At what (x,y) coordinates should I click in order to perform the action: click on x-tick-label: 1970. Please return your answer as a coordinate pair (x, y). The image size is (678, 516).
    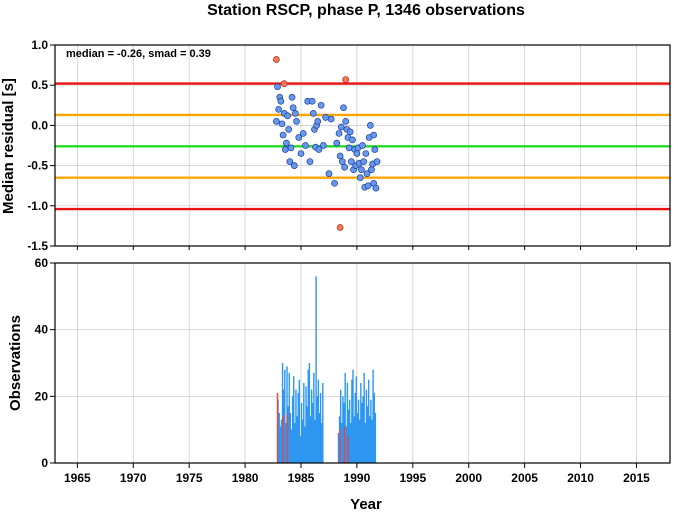
    Looking at the image, I should click on (133, 478).